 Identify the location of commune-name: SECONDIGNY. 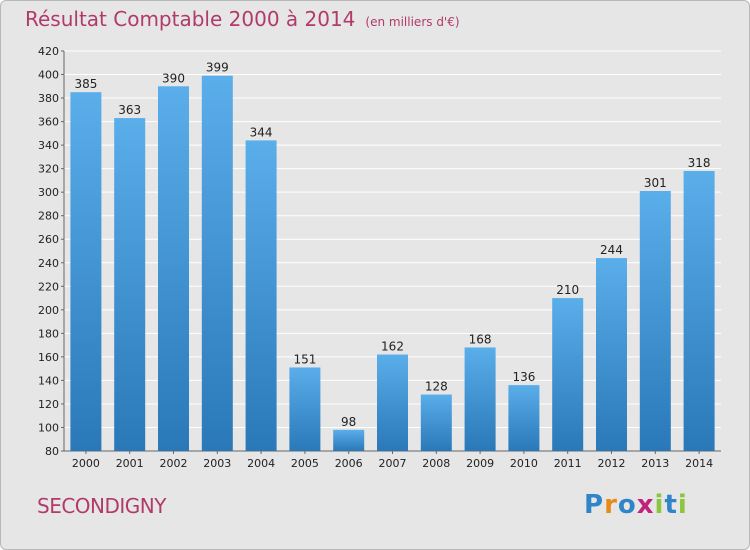
(101, 506).